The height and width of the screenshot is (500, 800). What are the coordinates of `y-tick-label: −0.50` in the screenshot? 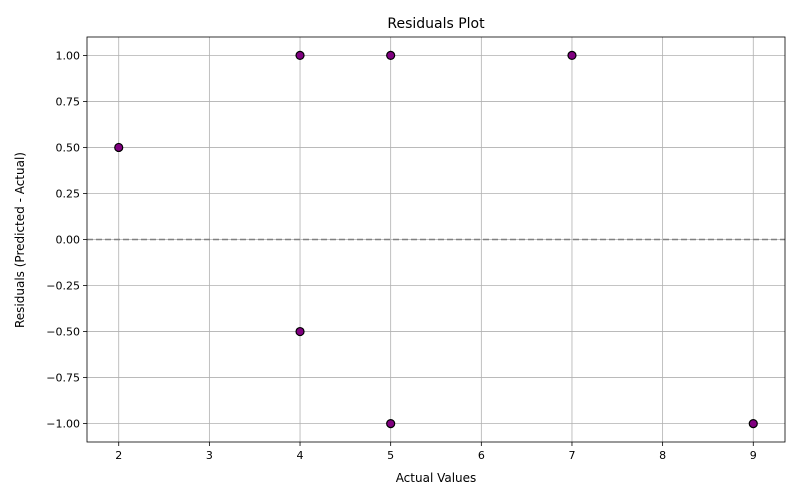 It's located at (63, 332).